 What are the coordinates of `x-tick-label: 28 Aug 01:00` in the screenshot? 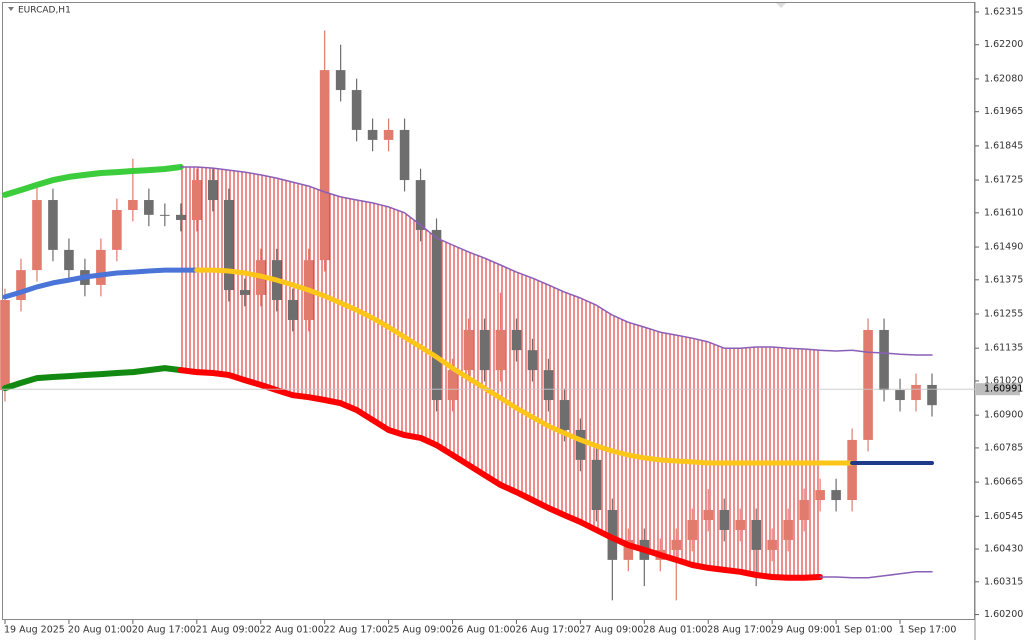 It's located at (675, 630).